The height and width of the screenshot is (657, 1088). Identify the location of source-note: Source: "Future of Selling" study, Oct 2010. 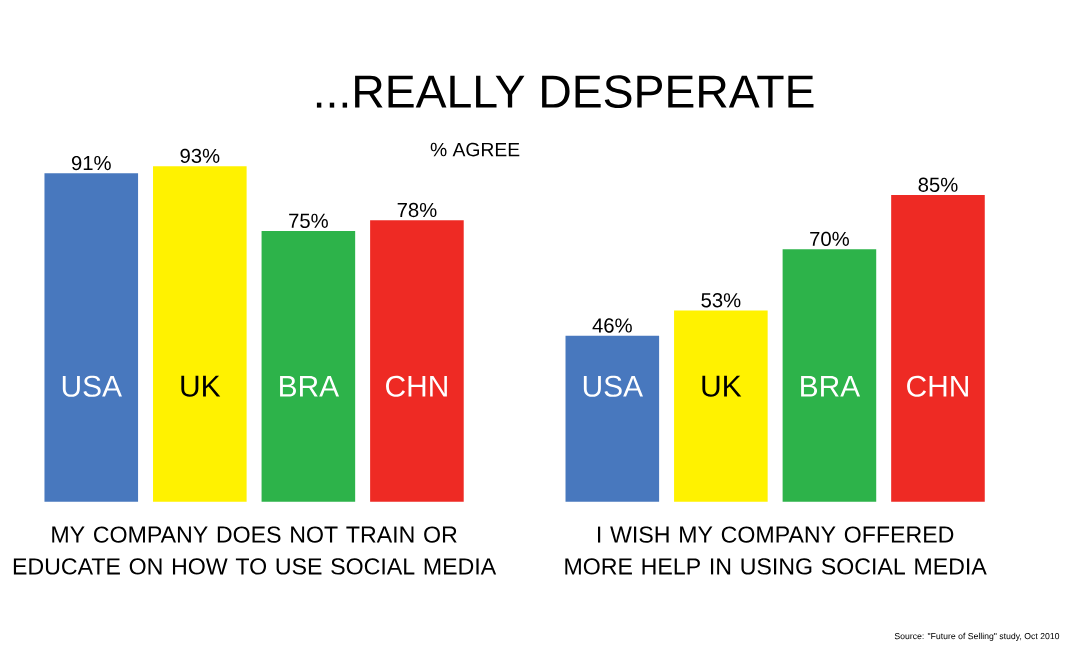
(977, 636).